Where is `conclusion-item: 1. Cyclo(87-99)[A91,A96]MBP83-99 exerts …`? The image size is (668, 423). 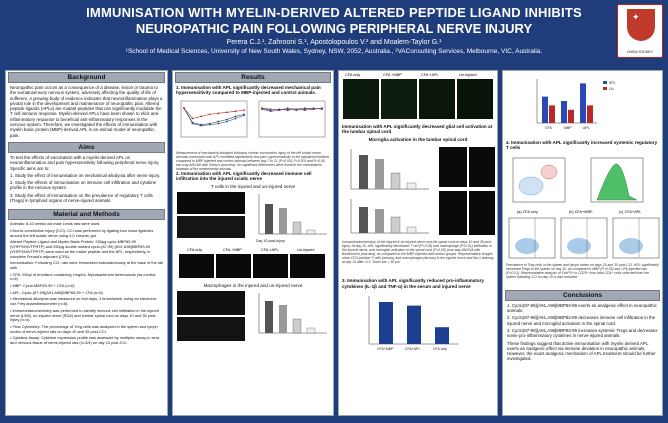
conclusion-item: 1. Cyclo(87-99)[A91,A96]MBP83-99 exerts … is located at coordinates (582, 308).